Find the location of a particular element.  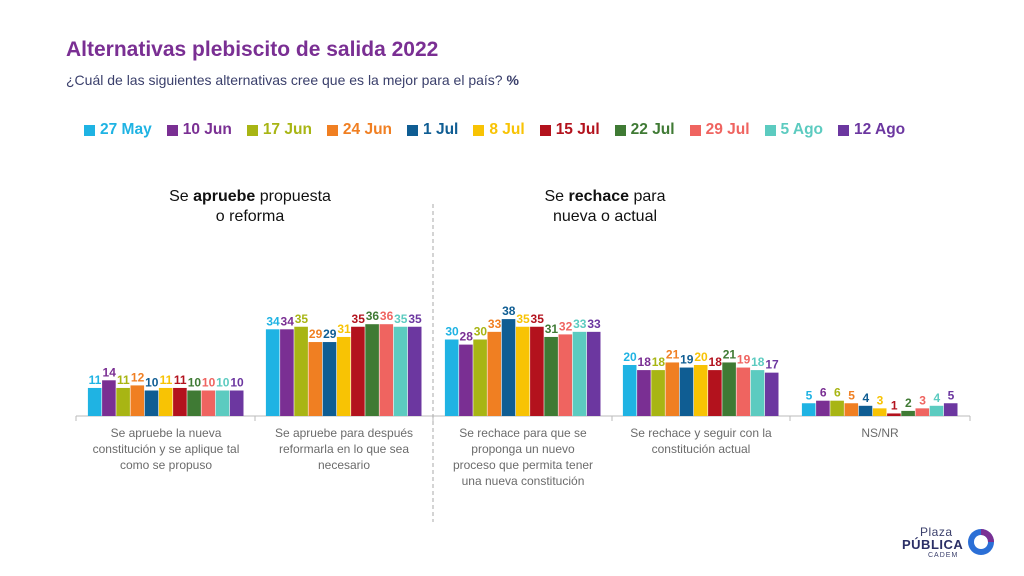

subtitle-unit: % is located at coordinates (512, 80).